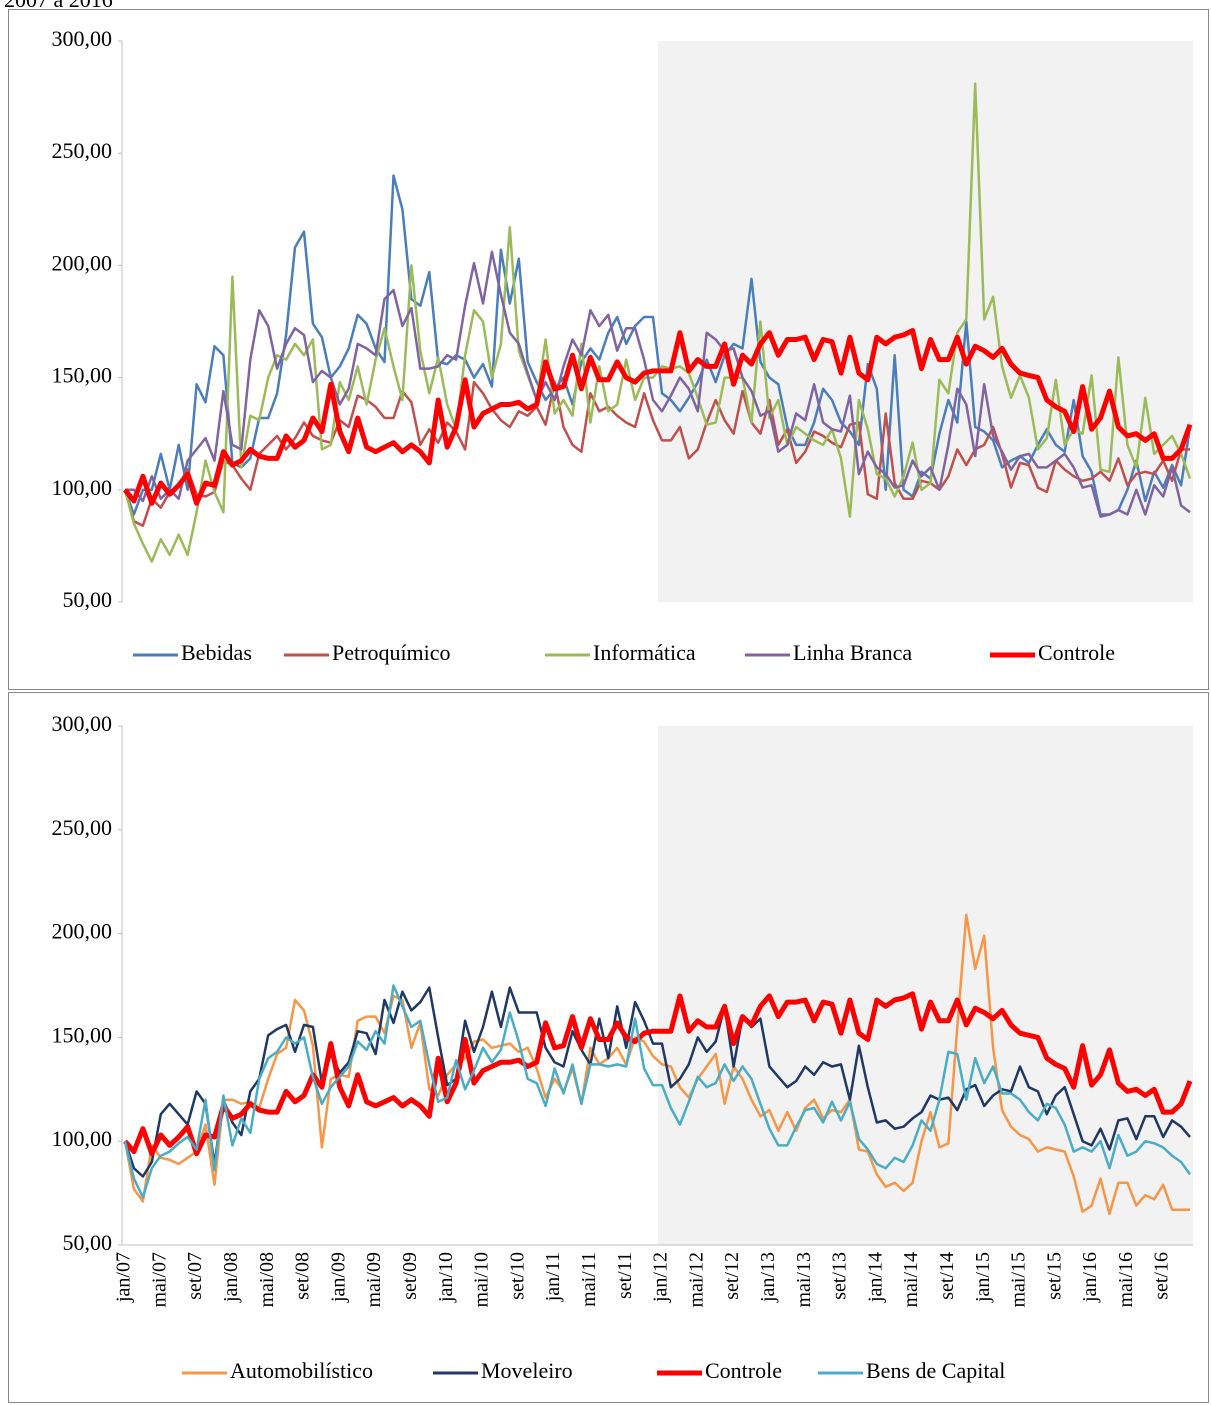  Describe the element at coordinates (482, 1280) in the screenshot. I see `x-tick-label: mai/10` at that location.